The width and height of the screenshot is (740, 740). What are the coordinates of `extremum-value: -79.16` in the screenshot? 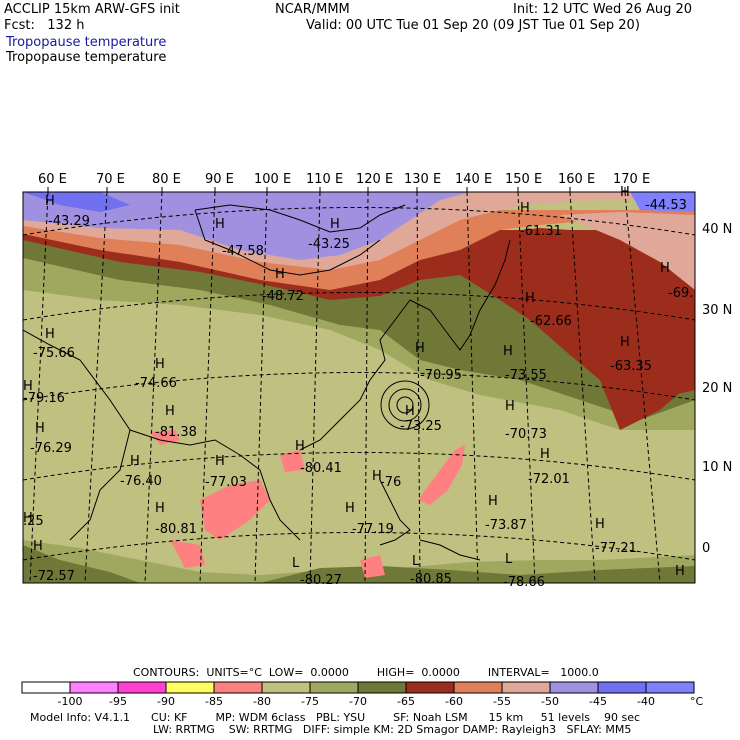 It's located at (44, 398).